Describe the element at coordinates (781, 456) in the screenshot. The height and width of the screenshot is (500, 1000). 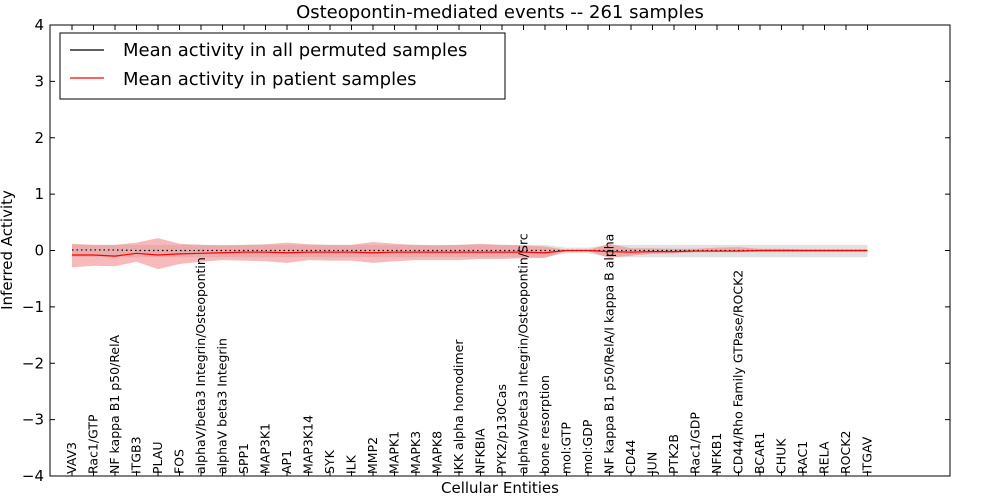
I see `category-label: CHUK` at that location.